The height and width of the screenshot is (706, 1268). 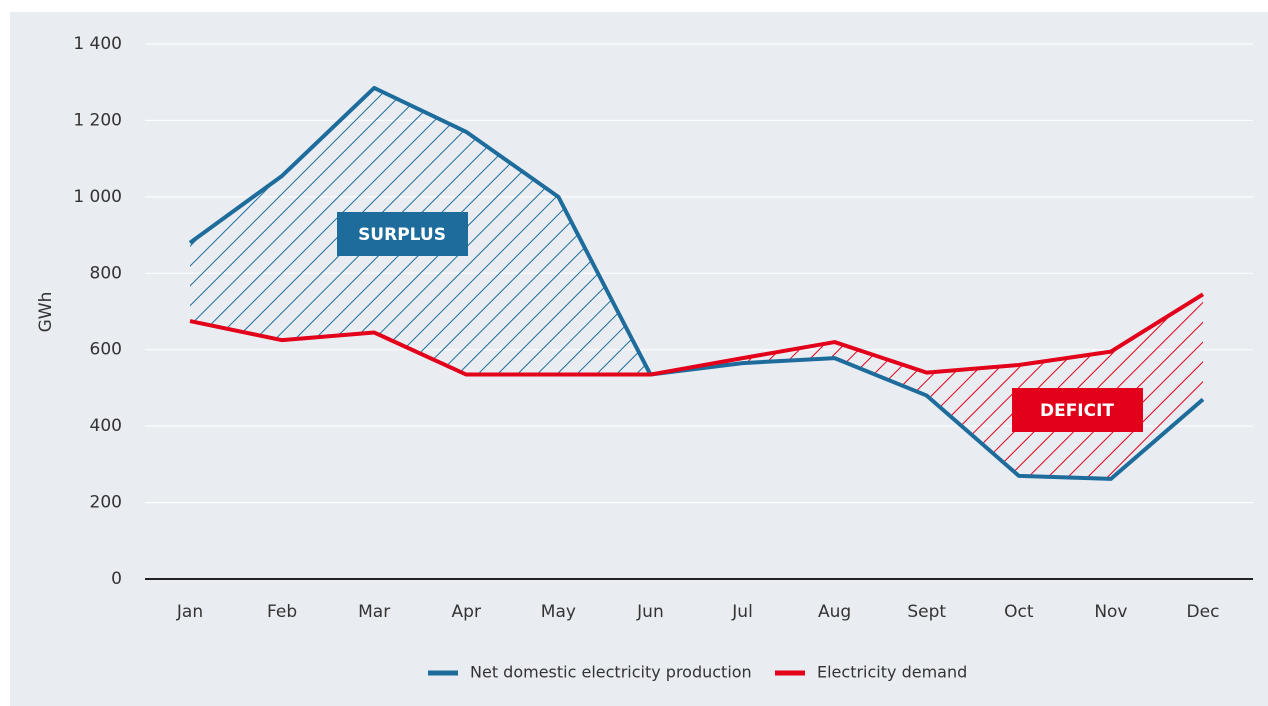 I want to click on annotation-text: SURPLUS, so click(x=402, y=235).